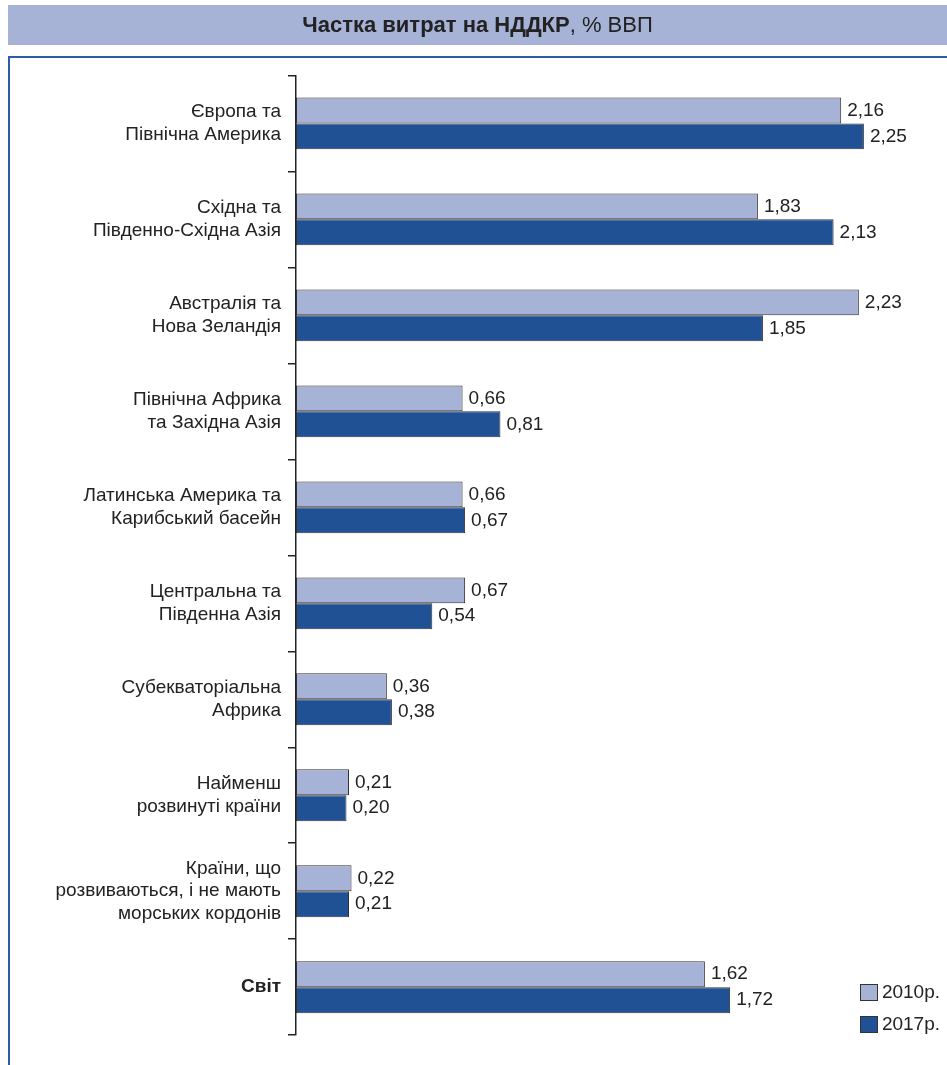 The image size is (947, 1065). Describe the element at coordinates (201, 698) in the screenshot. I see `y-tick-label: Субекваторіальна Африка` at that location.